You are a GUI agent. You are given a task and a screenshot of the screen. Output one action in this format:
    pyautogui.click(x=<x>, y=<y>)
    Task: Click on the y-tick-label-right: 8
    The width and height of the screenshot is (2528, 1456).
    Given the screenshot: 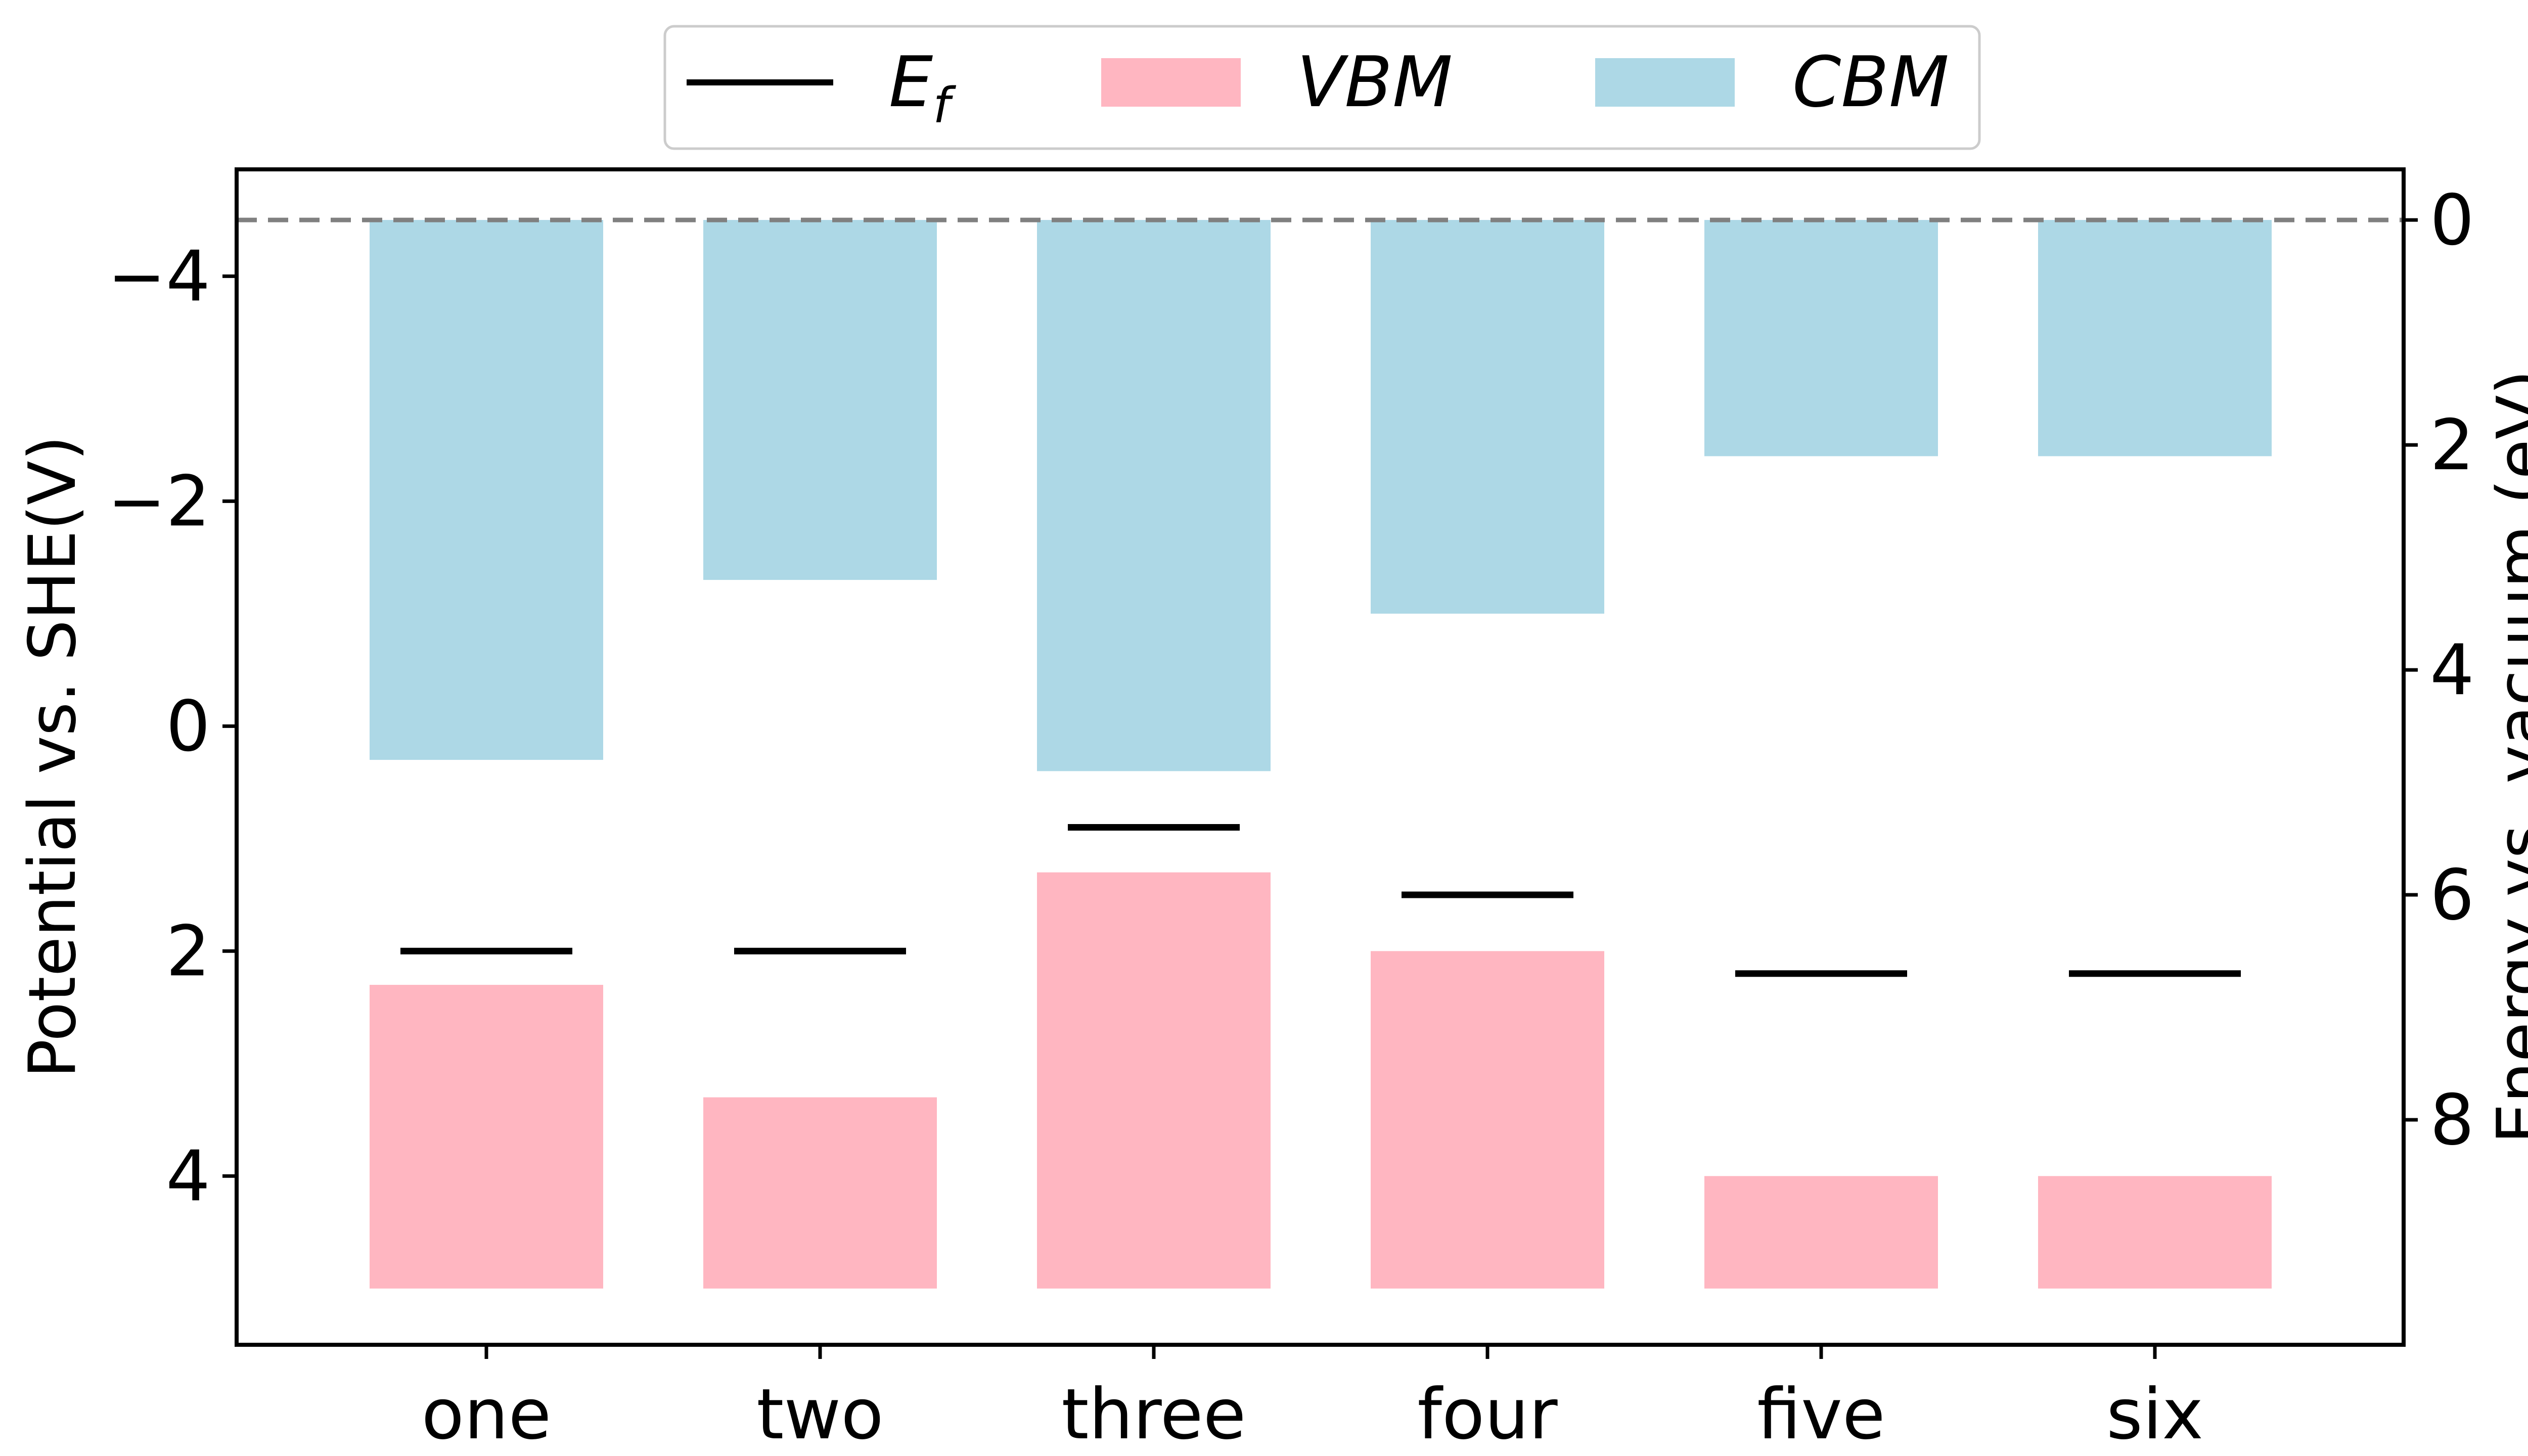 What is the action you would take?
    pyautogui.click(x=2452, y=1120)
    